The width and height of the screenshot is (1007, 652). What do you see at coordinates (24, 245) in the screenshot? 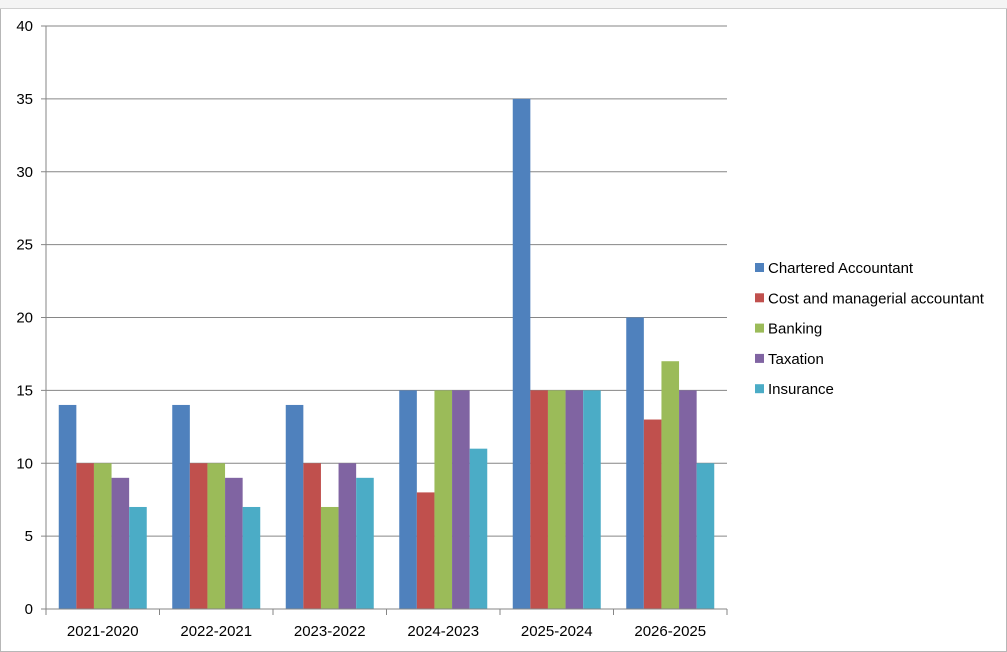
I see `y-tick-label: 25` at bounding box center [24, 245].